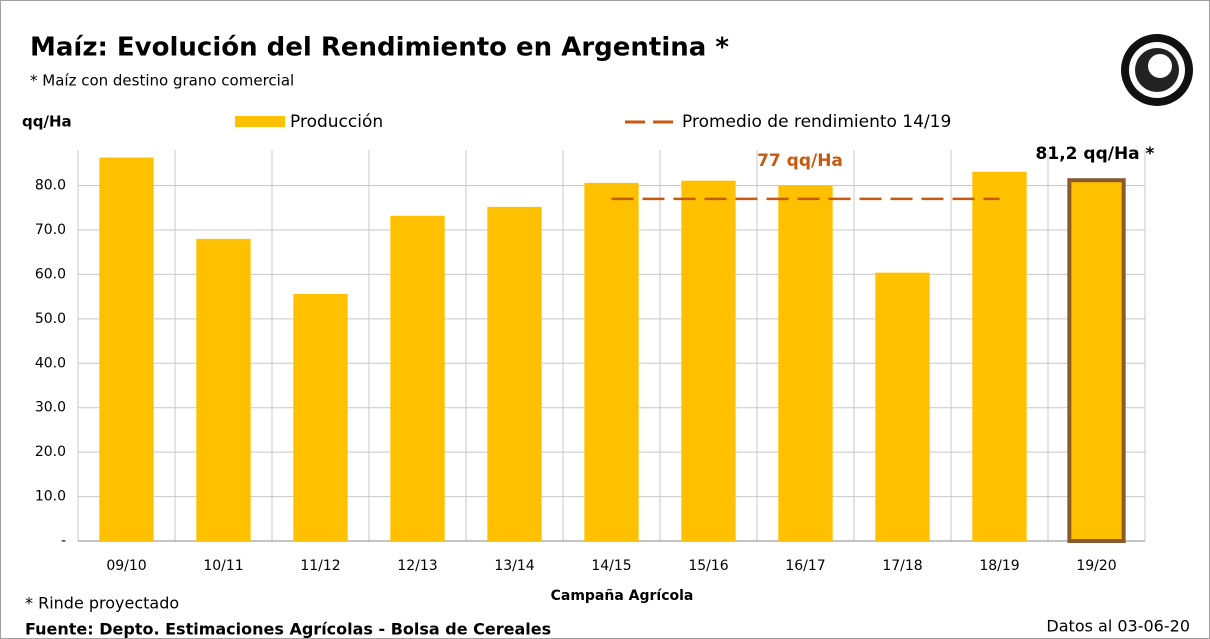 The height and width of the screenshot is (639, 1210). What do you see at coordinates (417, 566) in the screenshot?
I see `x-tick-label: 12/13` at bounding box center [417, 566].